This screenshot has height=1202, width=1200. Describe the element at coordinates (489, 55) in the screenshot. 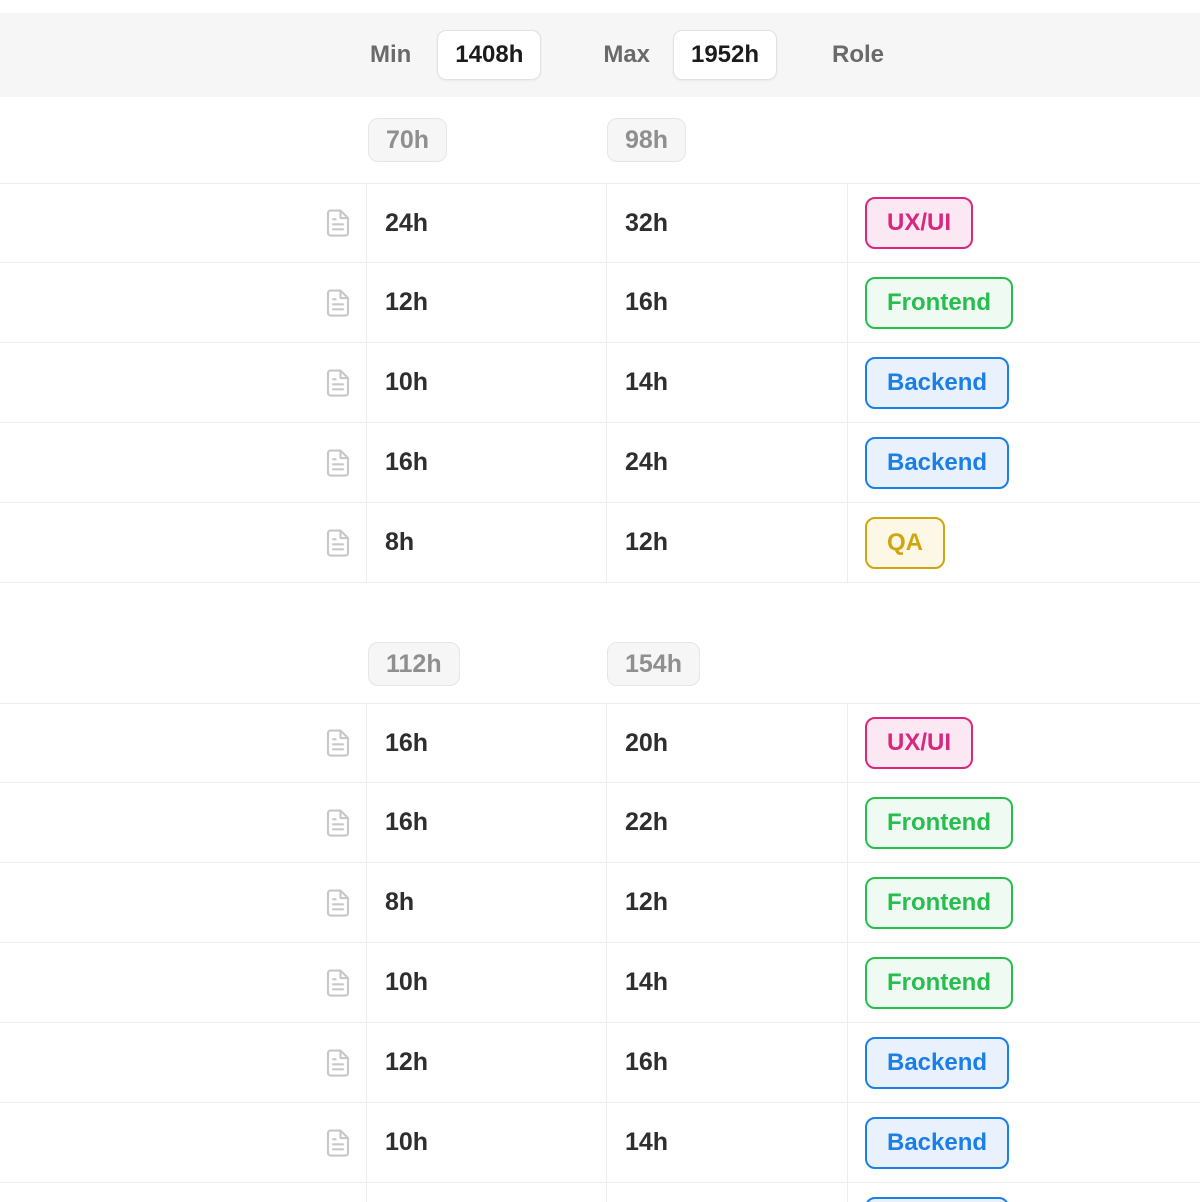

I see `min-total-input` at that location.